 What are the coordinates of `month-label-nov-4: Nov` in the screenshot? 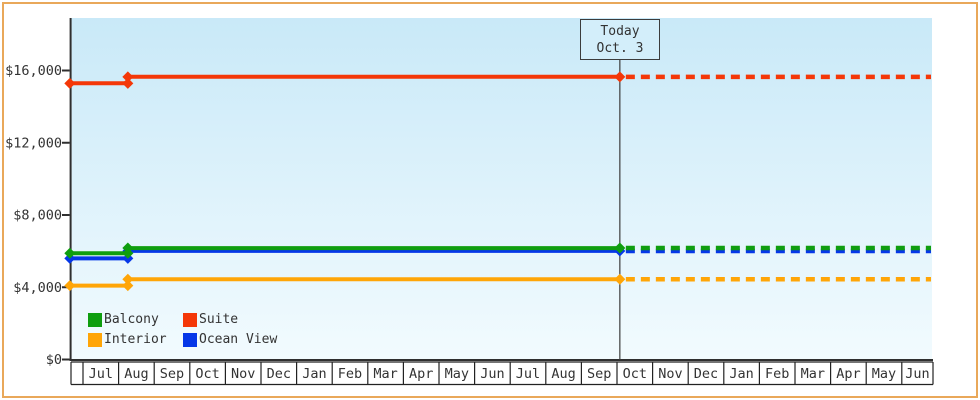 It's located at (243, 374).